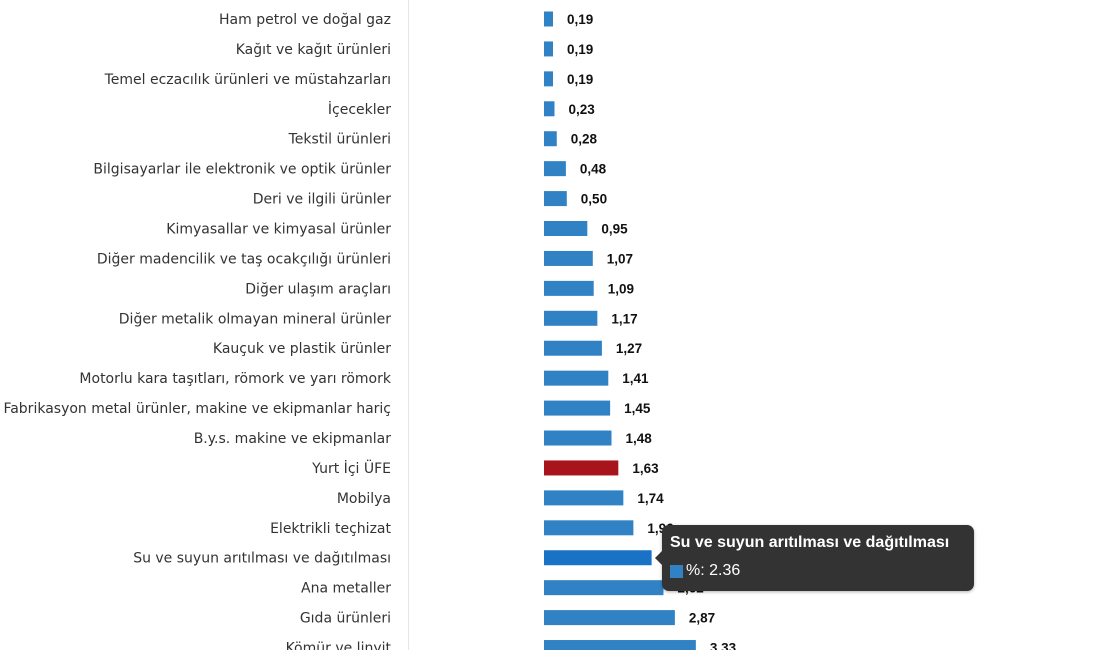 The height and width of the screenshot is (650, 1100). I want to click on category-label: B.y.s. makine ve ekipmanlar, so click(293, 439).